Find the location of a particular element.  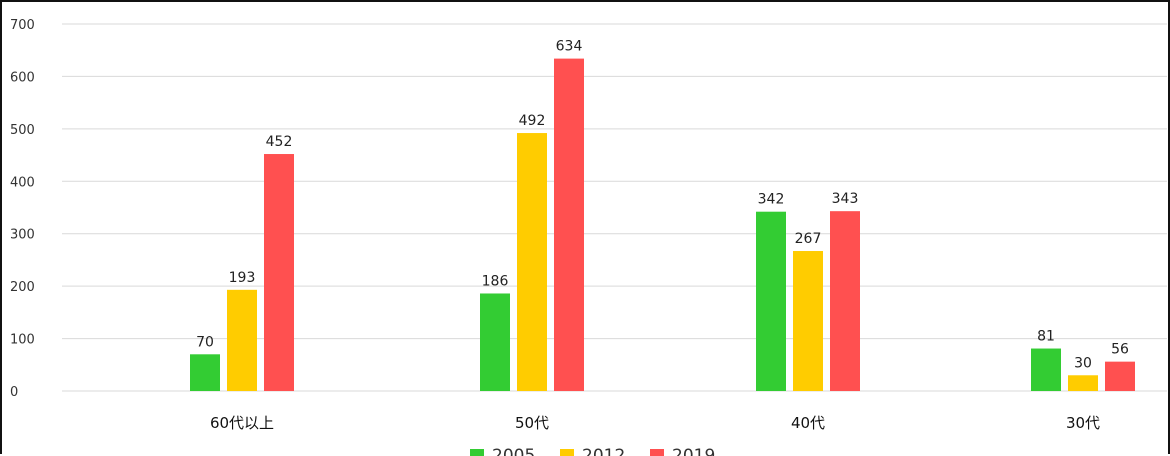

legend-label: 2005 is located at coordinates (513, 451).